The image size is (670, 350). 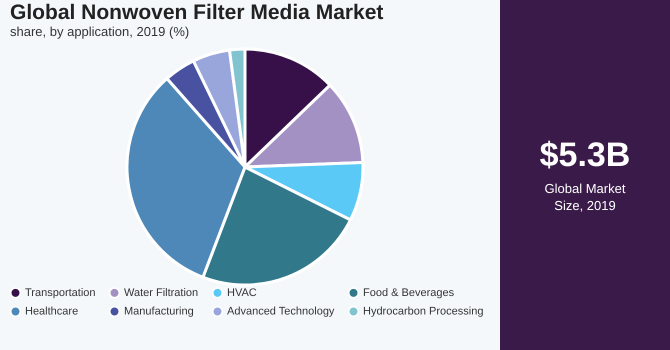 What do you see at coordinates (585, 197) in the screenshot?
I see `text: Global Market Size, 2019` at bounding box center [585, 197].